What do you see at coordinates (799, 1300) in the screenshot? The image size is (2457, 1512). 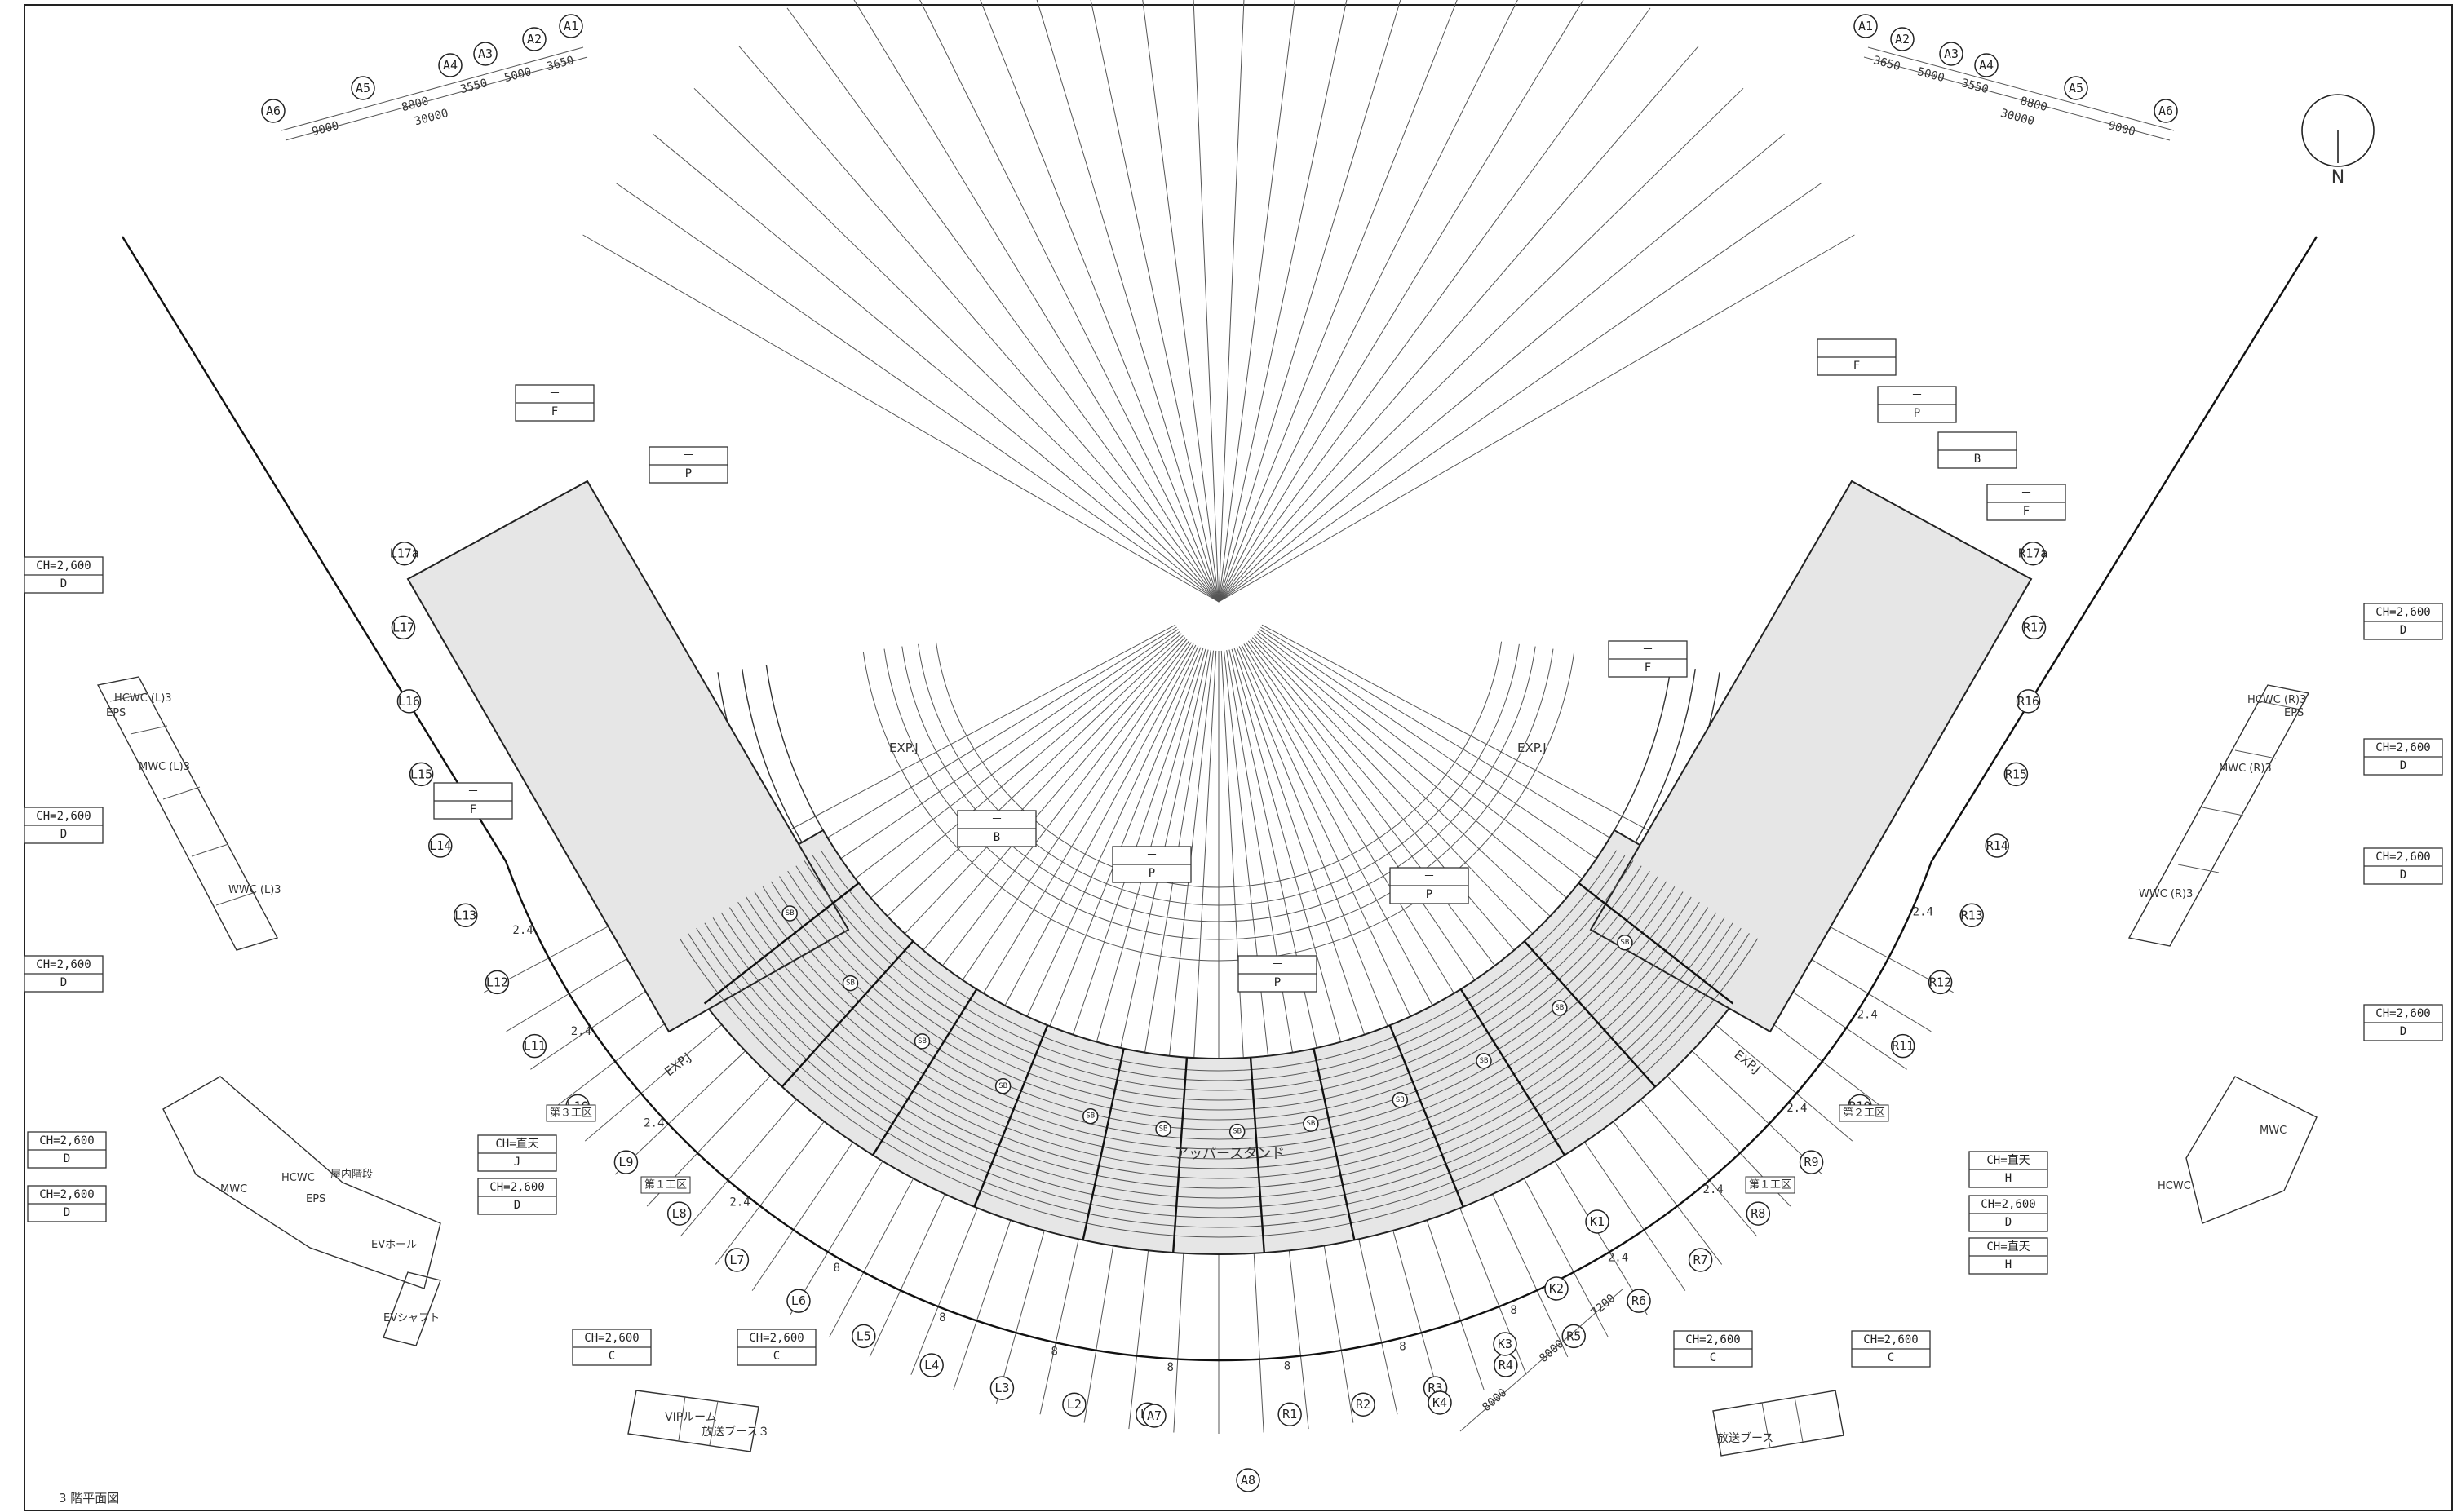 I see `grid-bubble-label: L6` at bounding box center [799, 1300].